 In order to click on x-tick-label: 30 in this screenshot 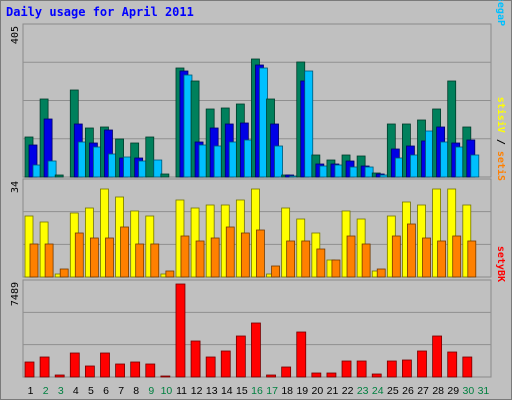, I will do `click(469, 391)`.